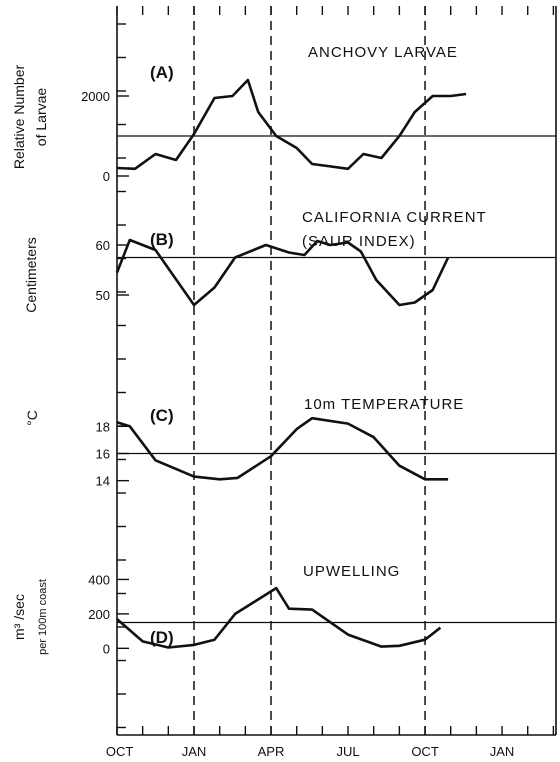  What do you see at coordinates (384, 404) in the screenshot?
I see `panel-title: 10m TEMPERATURE` at bounding box center [384, 404].